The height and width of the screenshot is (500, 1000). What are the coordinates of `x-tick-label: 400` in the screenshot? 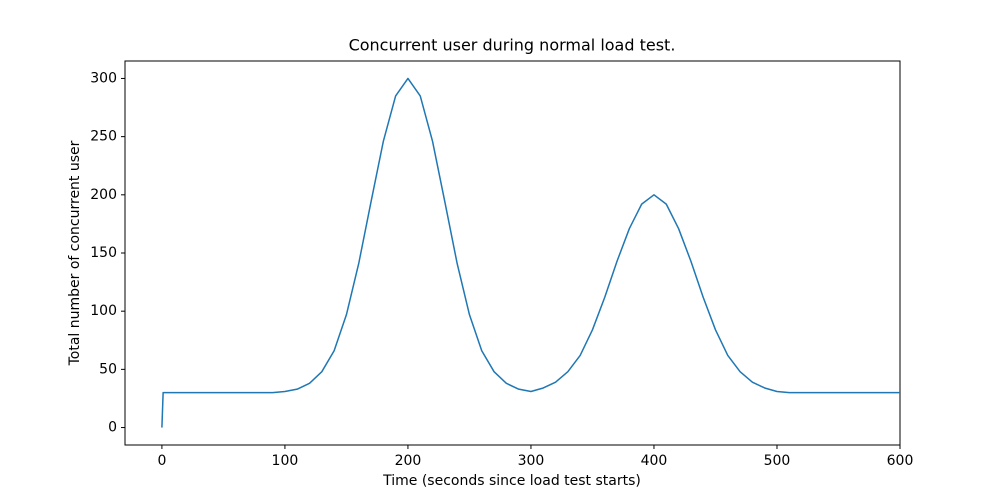 It's located at (654, 461).